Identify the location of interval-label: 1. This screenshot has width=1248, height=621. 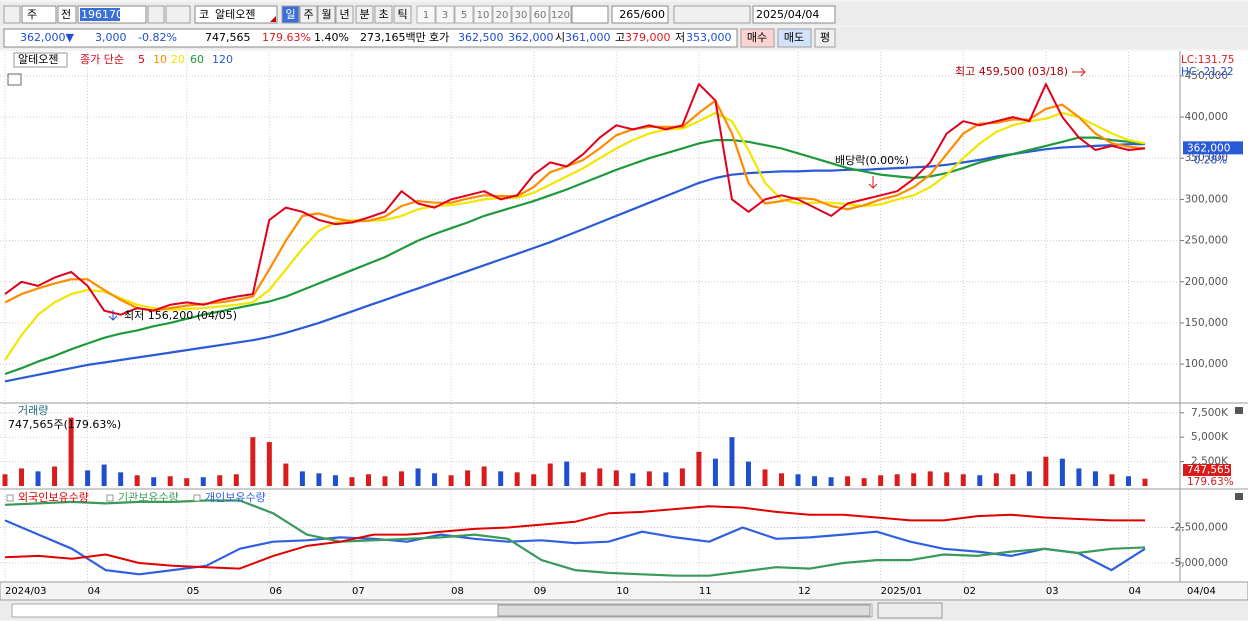
(426, 15).